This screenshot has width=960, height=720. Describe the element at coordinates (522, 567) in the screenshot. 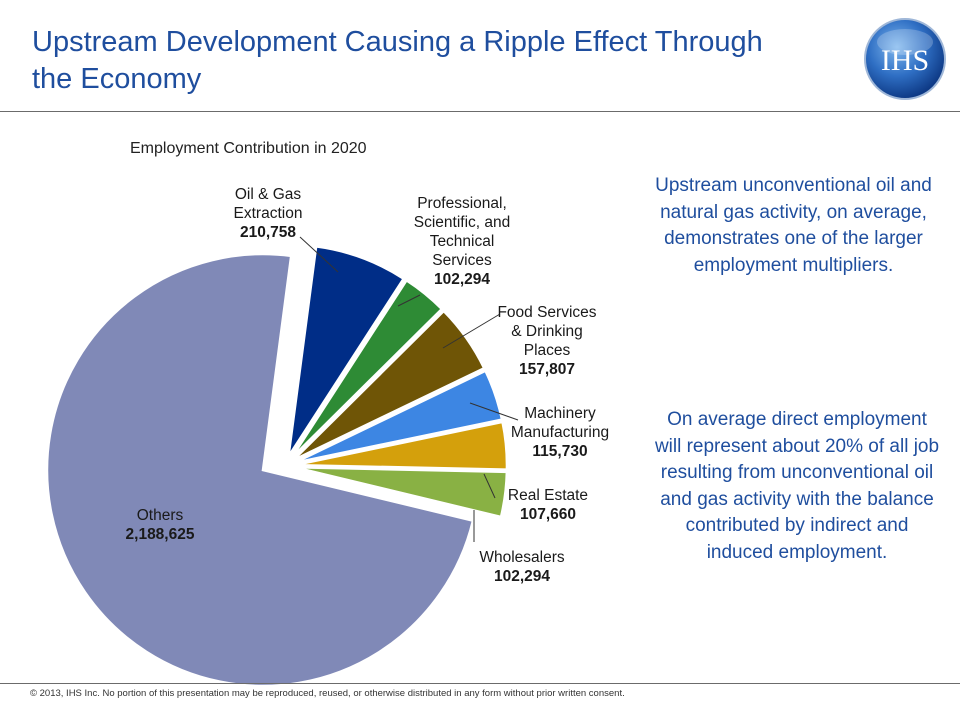

I see `slice-label-5: Wholesalers 102,294` at that location.